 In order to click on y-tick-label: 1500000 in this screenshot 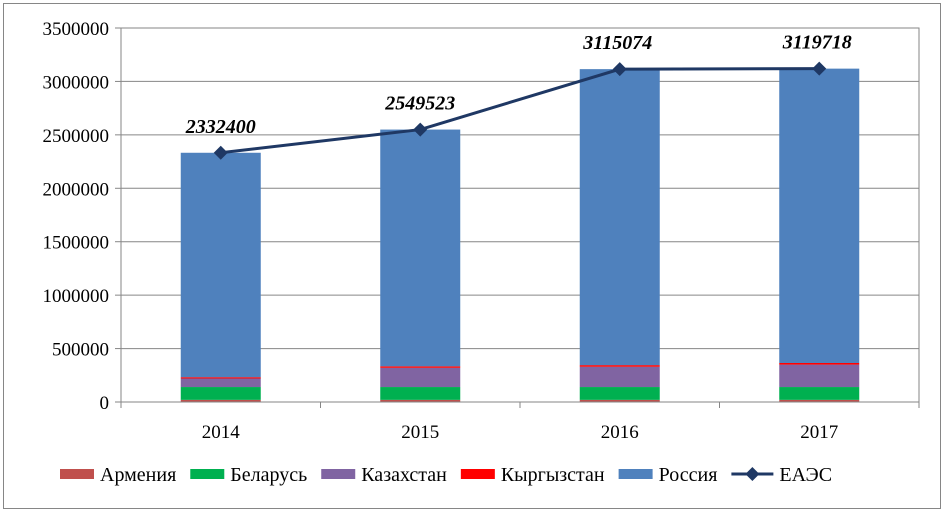, I will do `click(76, 243)`.